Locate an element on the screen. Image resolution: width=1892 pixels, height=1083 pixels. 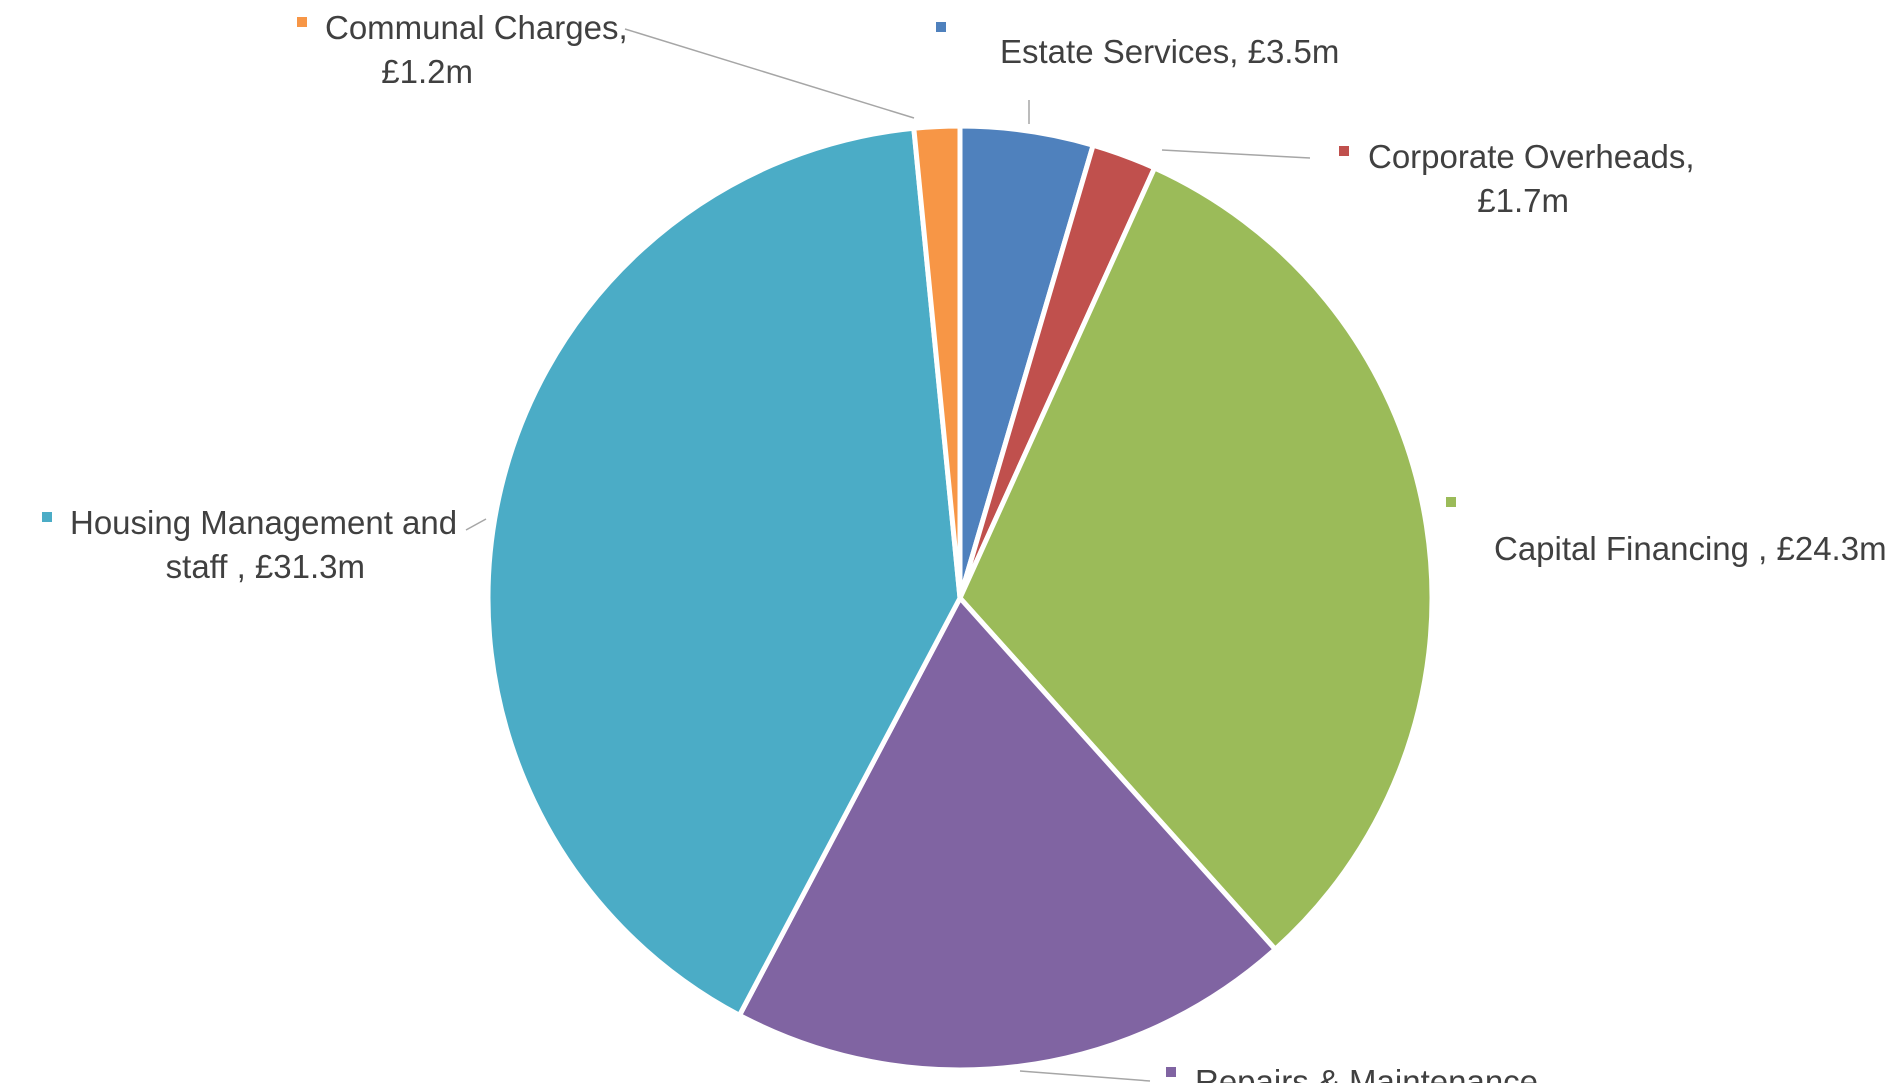
data-label-corporate-overheads-line-1: Corporate Overheads, is located at coordinates (1531, 156).